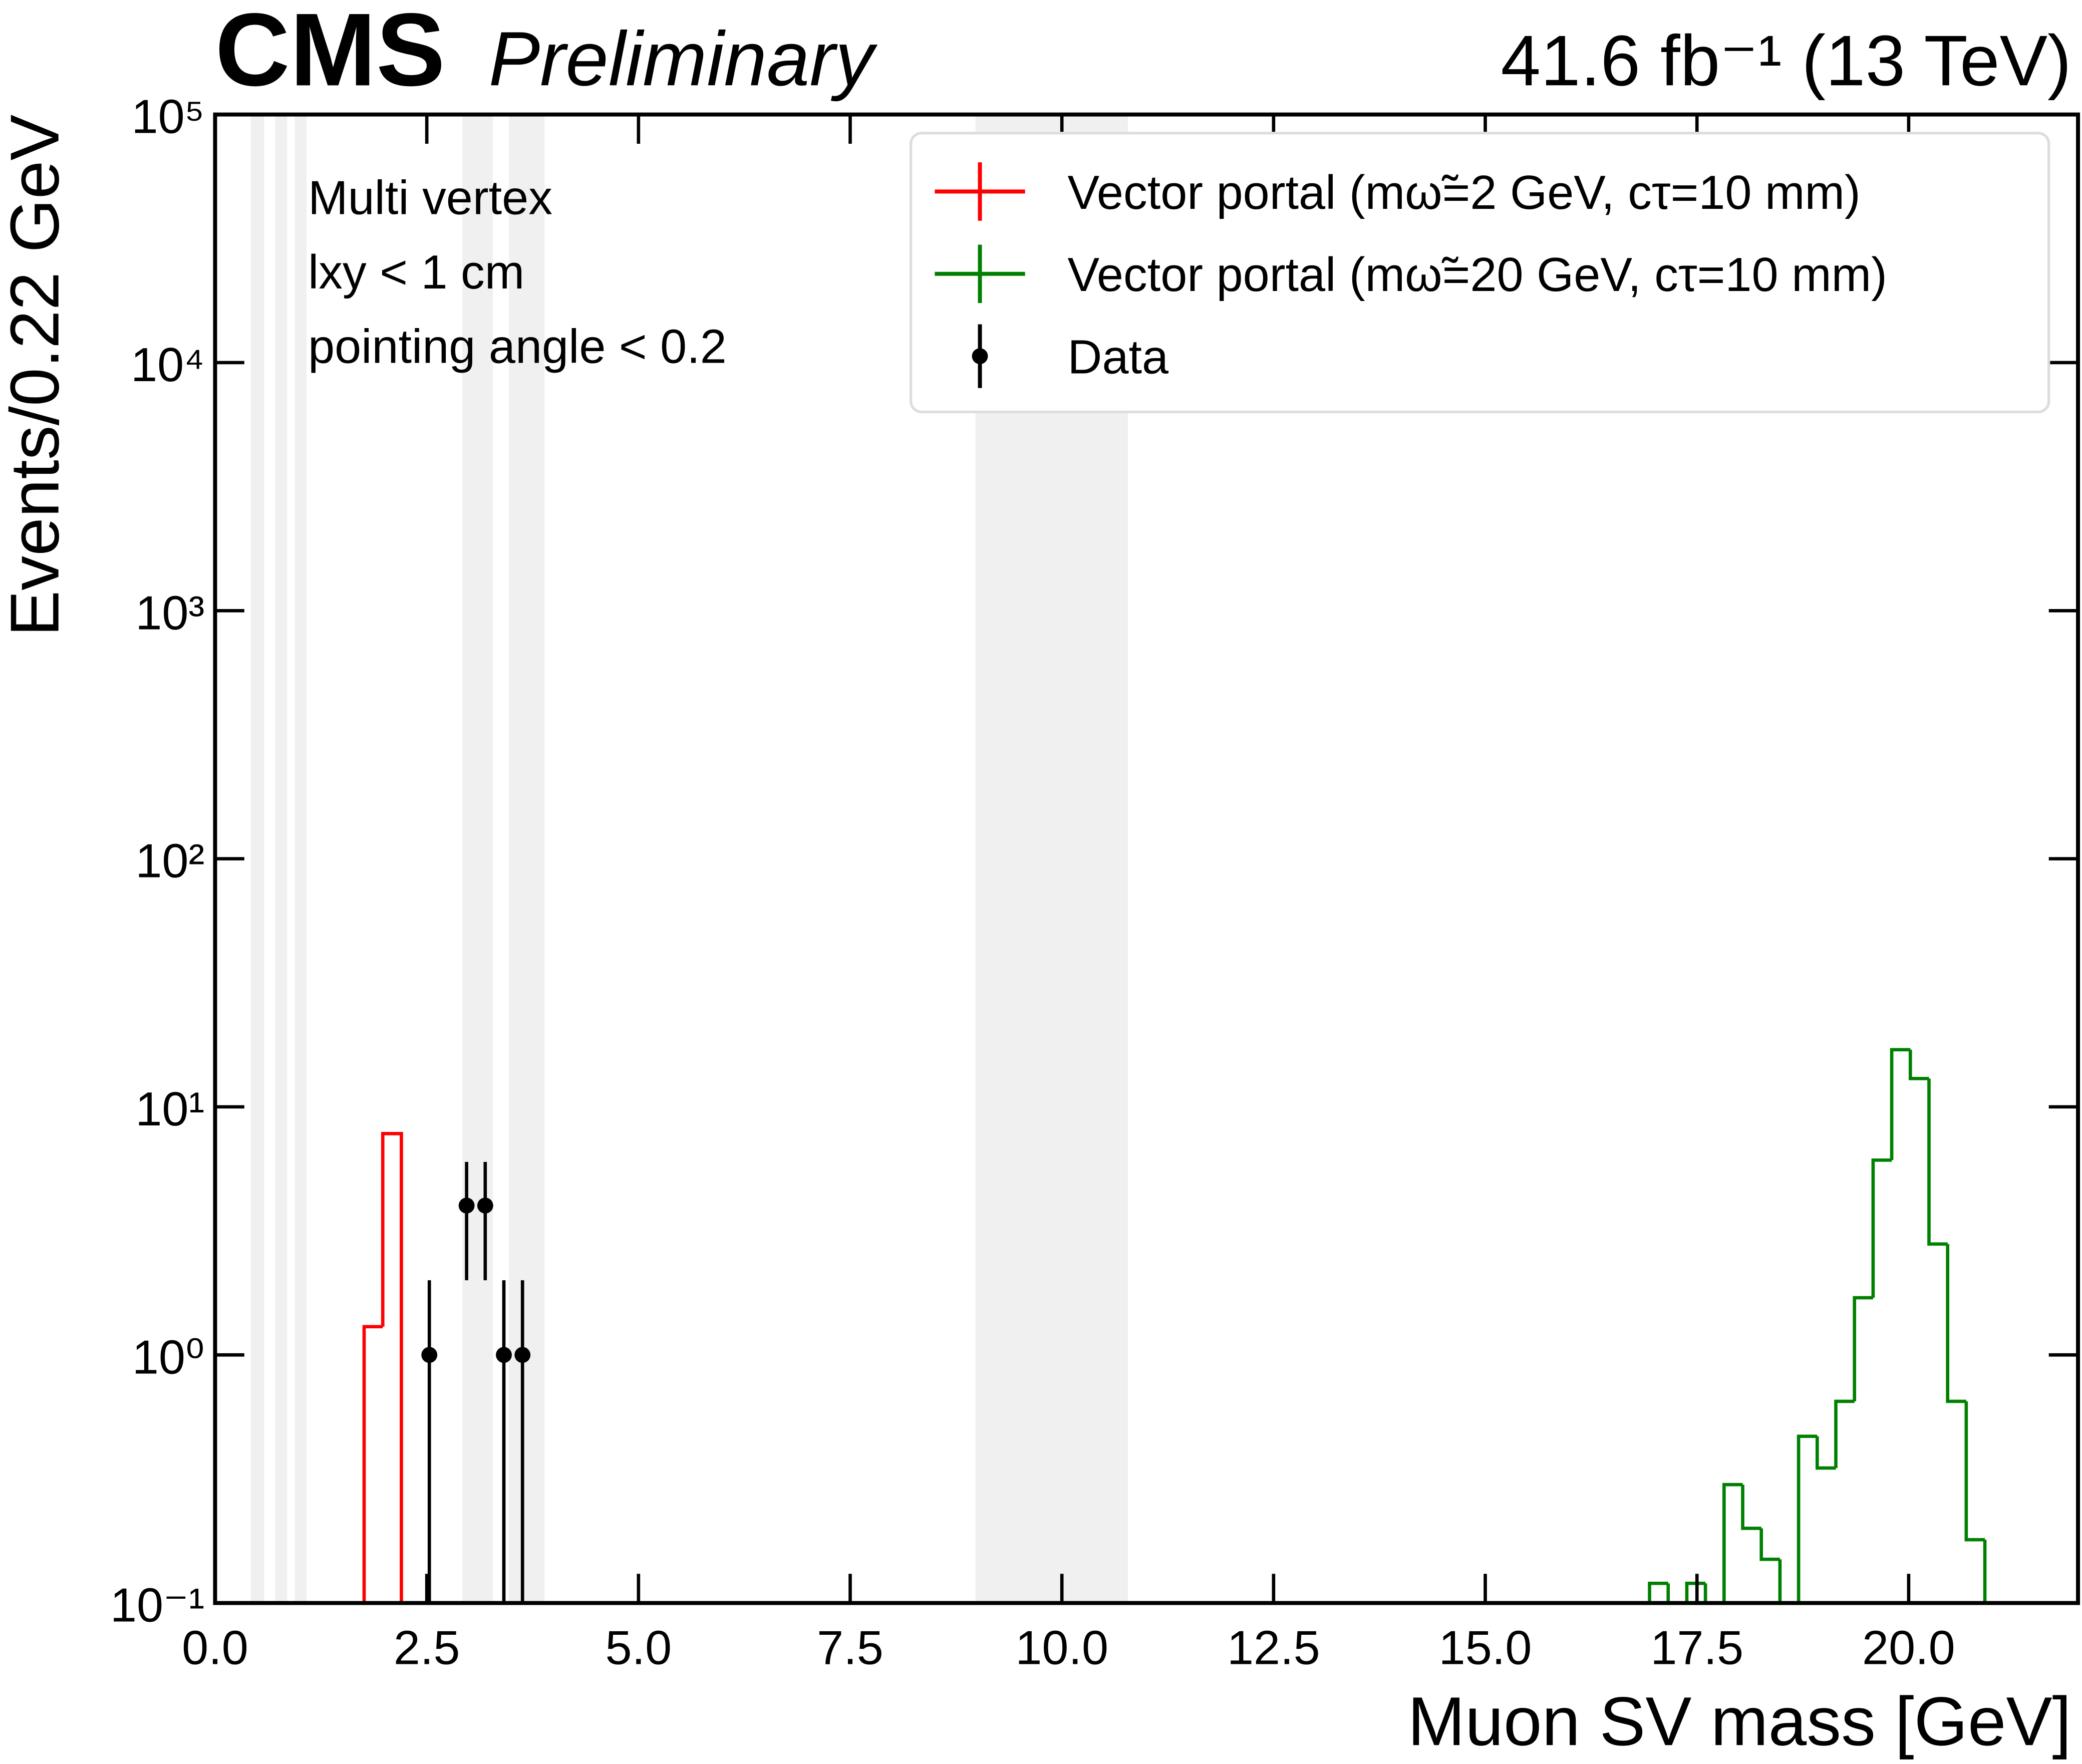  What do you see at coordinates (167, 365) in the screenshot?
I see `y-tick-label: 10⁴` at bounding box center [167, 365].